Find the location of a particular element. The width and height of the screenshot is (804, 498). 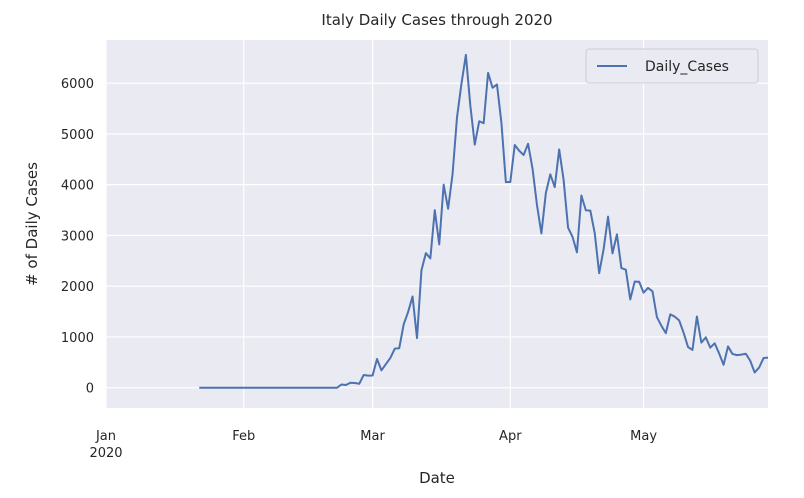

x-tick-sublabel: 2020 is located at coordinates (105, 453).